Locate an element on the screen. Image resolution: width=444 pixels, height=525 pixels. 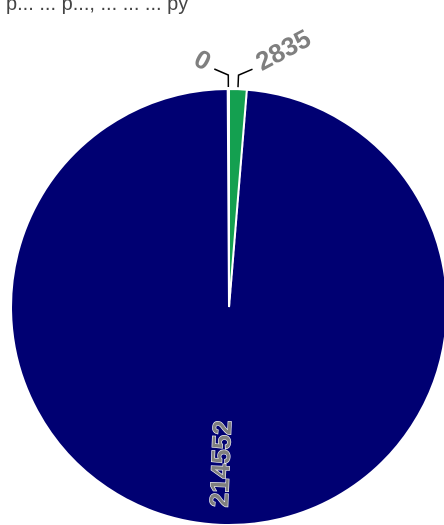
leaders-layer is located at coordinates (233, 78).